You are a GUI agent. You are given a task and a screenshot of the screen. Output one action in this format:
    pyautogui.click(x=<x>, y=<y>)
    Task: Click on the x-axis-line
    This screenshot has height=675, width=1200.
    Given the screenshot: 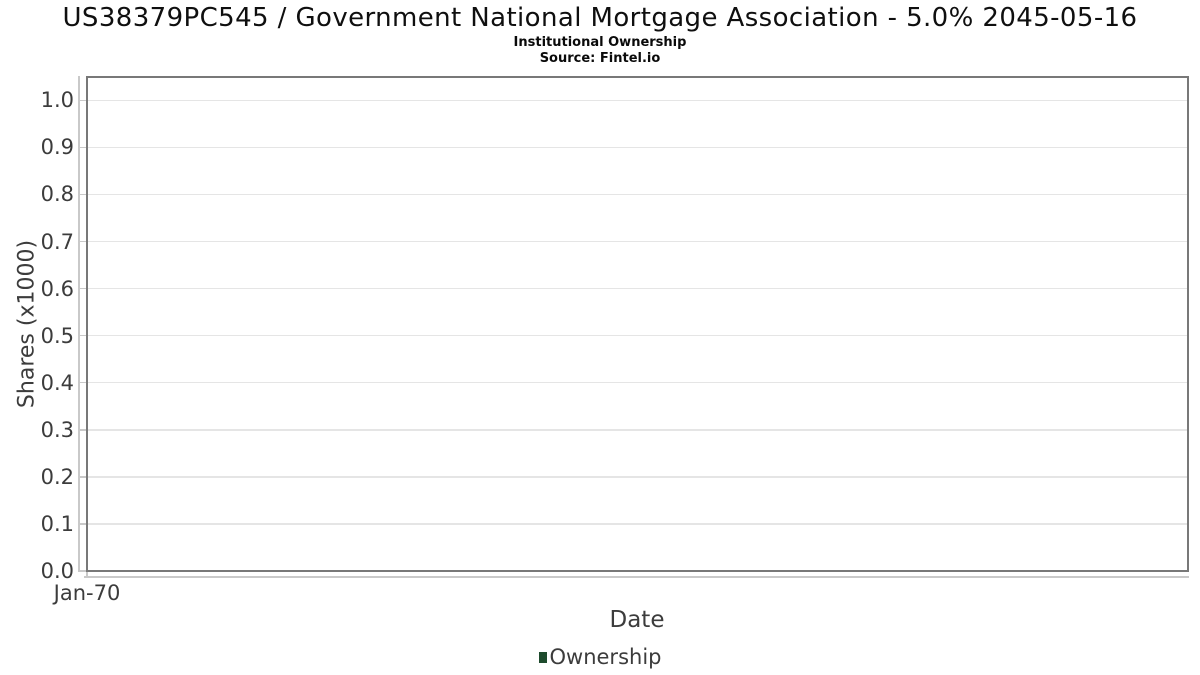 What is the action you would take?
    pyautogui.click(x=636, y=577)
    